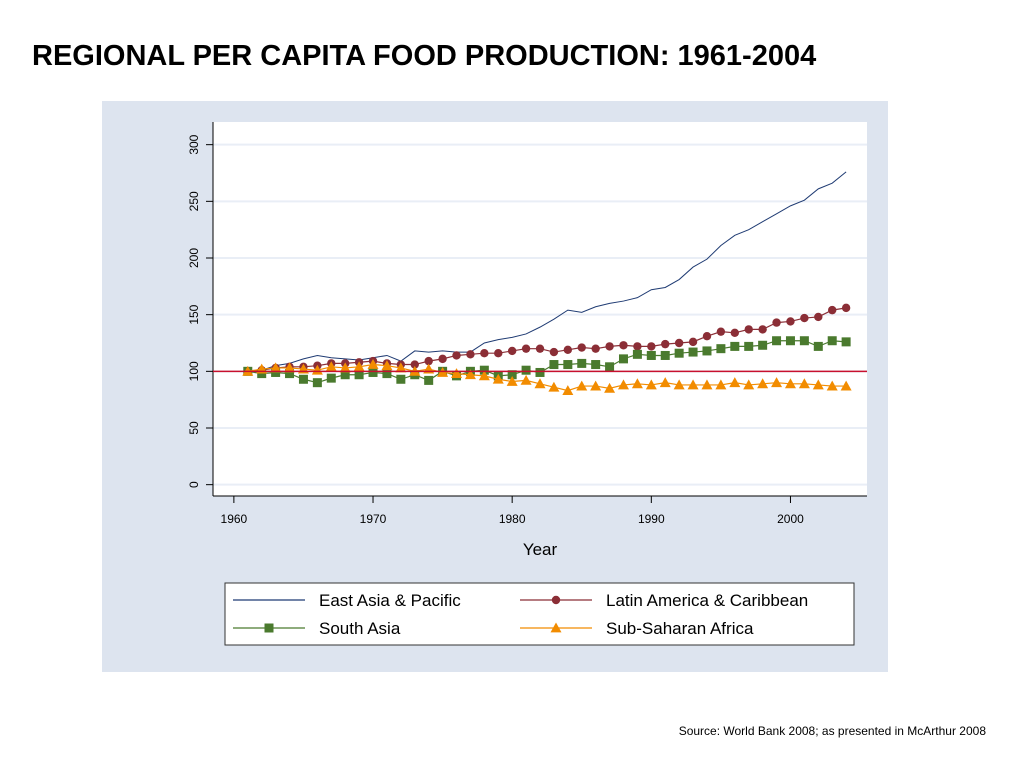 The height and width of the screenshot is (768, 1024). I want to click on y-tick-label: 200, so click(194, 258).